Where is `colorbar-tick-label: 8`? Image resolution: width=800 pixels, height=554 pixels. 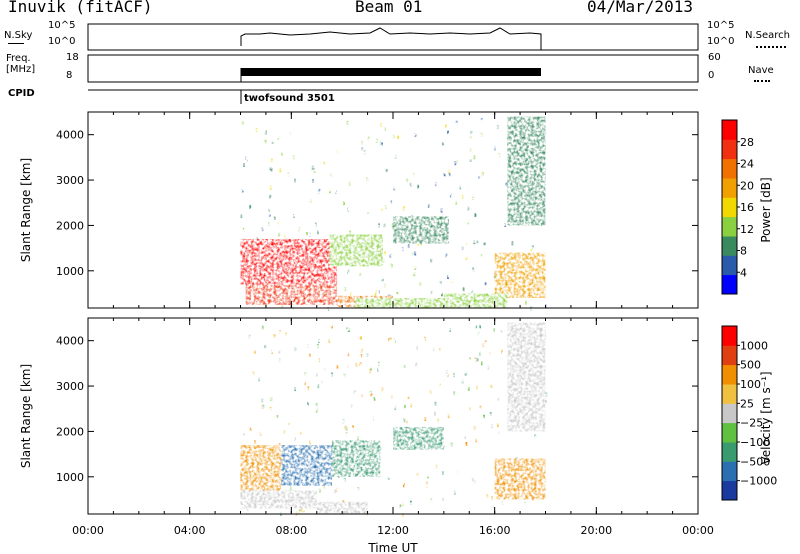
colorbar-tick-label: 8 is located at coordinates (743, 251).